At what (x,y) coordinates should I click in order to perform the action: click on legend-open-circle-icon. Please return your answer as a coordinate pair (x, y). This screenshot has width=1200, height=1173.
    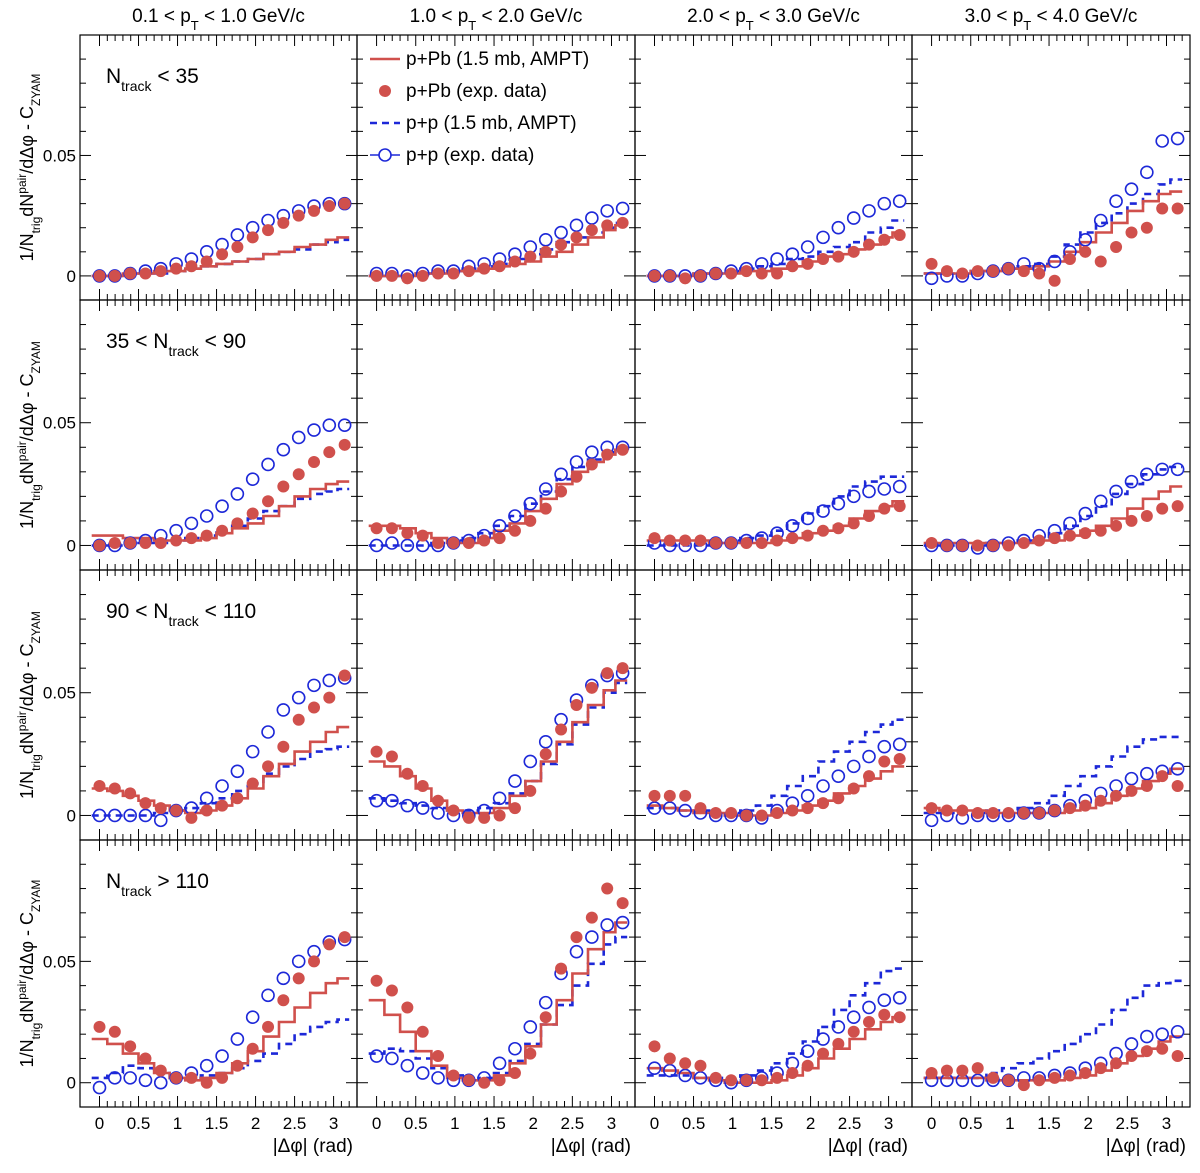
    Looking at the image, I should click on (385, 155).